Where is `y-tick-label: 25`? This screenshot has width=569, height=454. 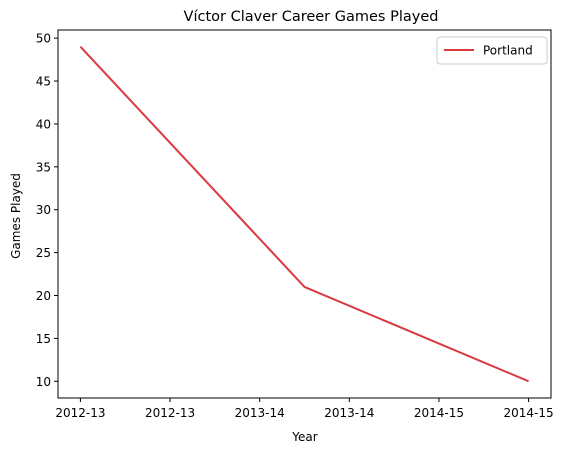
y-tick-label: 25 is located at coordinates (43, 253).